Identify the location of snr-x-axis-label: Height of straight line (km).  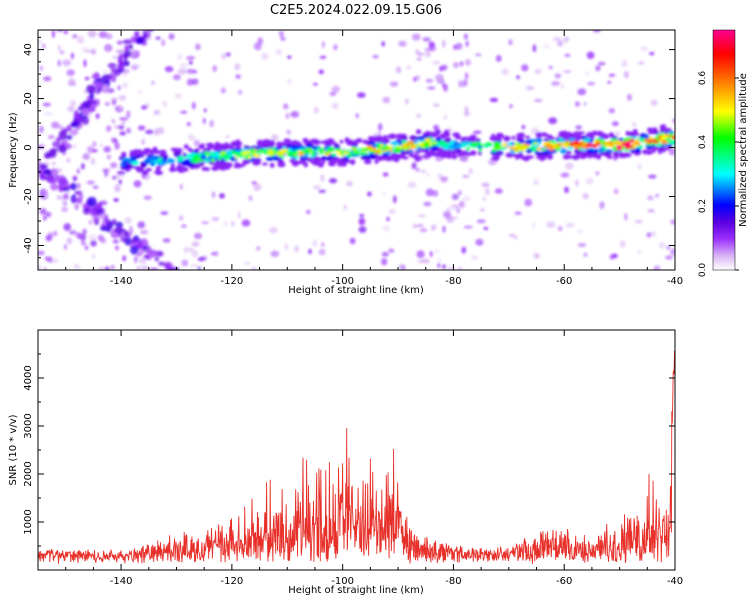
(356, 590).